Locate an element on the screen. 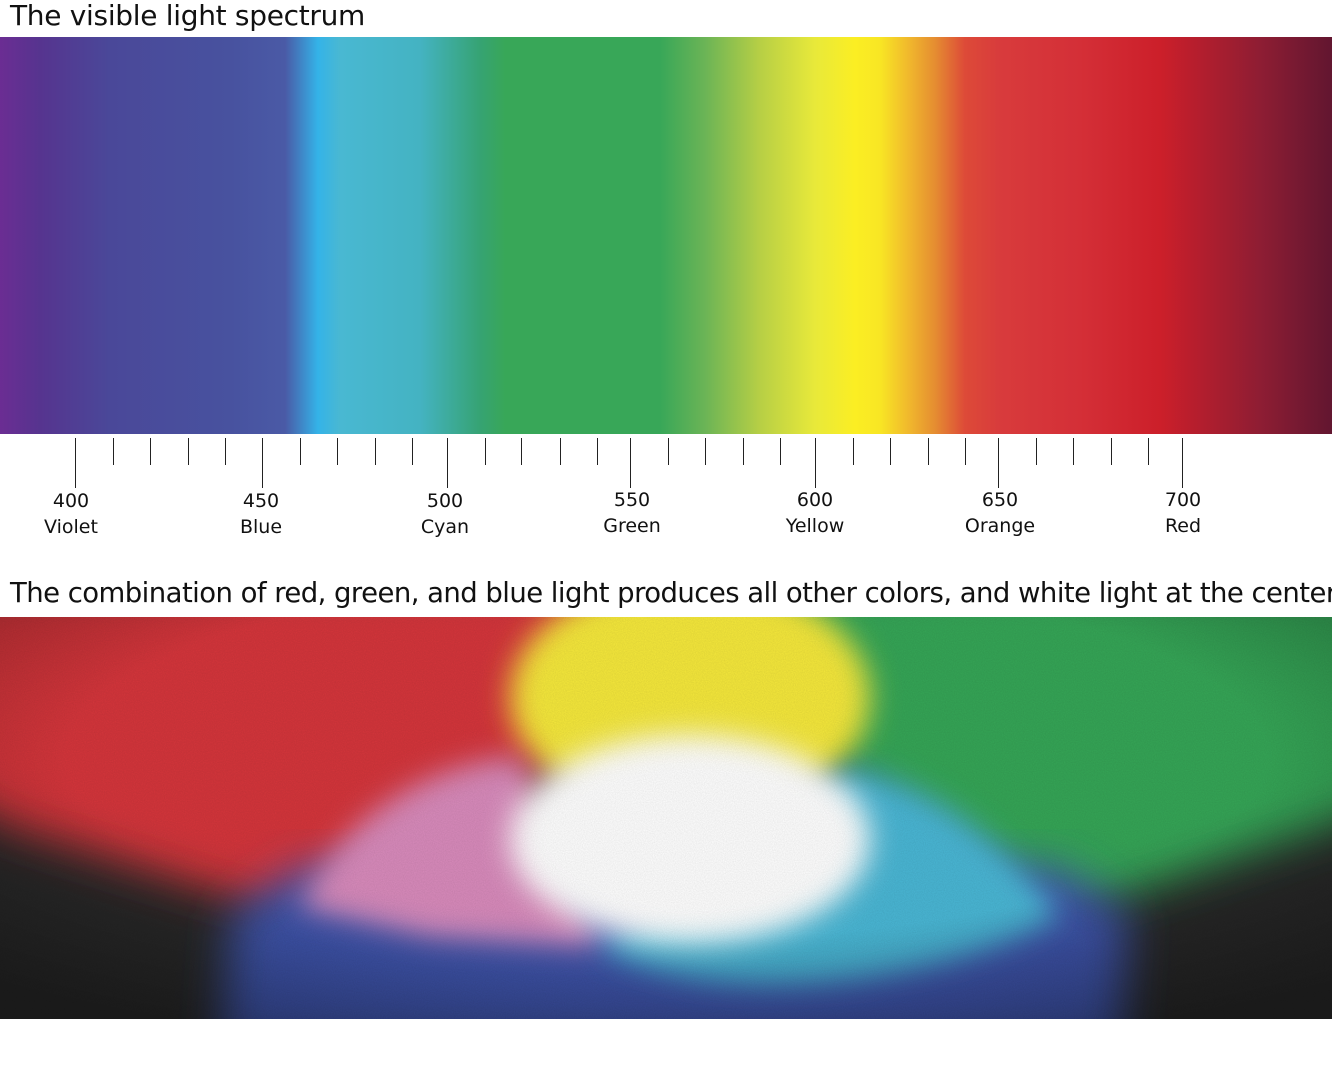 The width and height of the screenshot is (1332, 1090). color-name: Orange is located at coordinates (1000, 526).